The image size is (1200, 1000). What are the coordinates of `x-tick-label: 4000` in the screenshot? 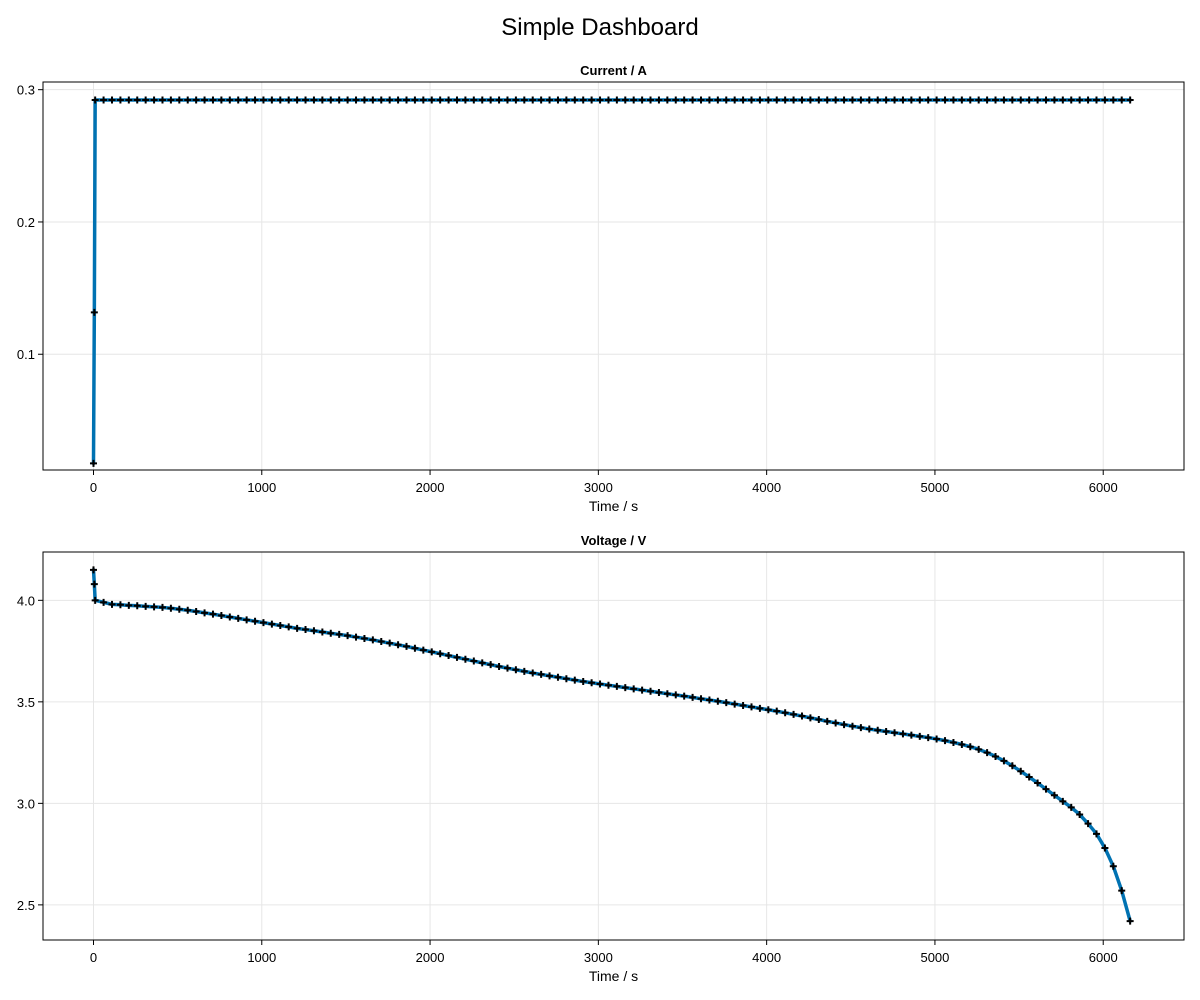 It's located at (766, 487).